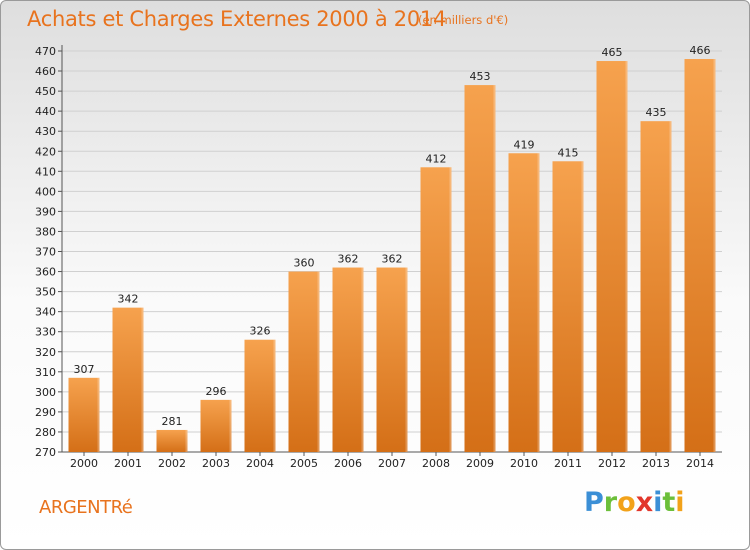 Image resolution: width=750 pixels, height=550 pixels. I want to click on data-label: 326, so click(260, 331).